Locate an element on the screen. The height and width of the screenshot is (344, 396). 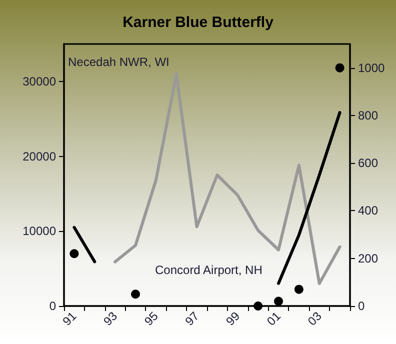
x-tick-label: 97 is located at coordinates (192, 318).